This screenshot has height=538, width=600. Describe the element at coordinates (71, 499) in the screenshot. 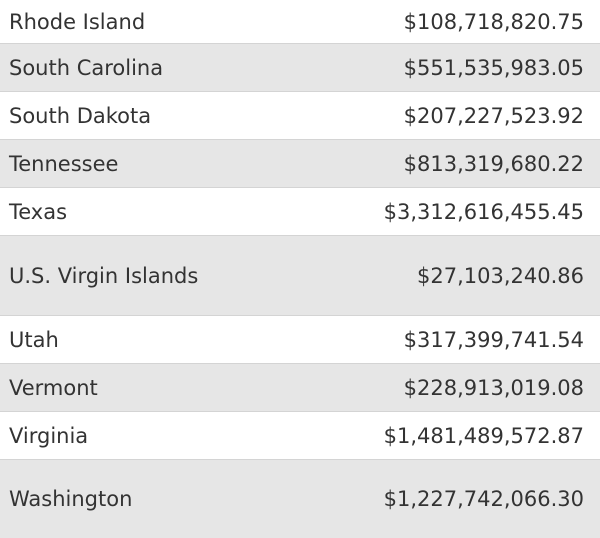

I see `state-name: Washington` at that location.